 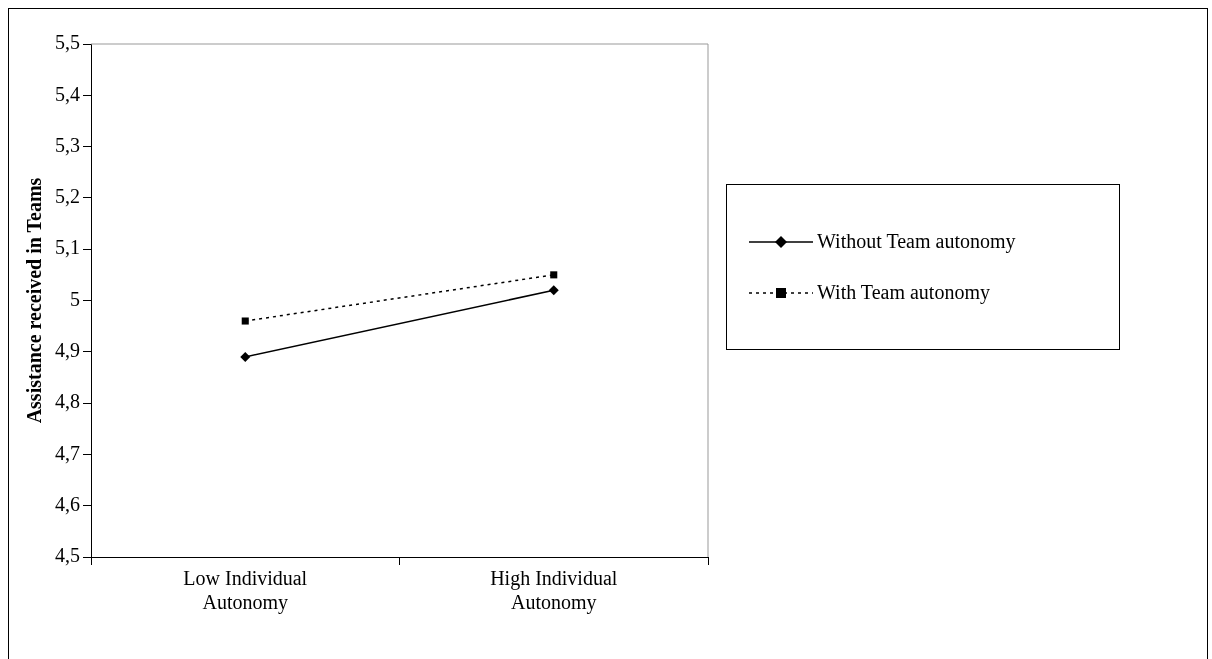 I want to click on y-tick-label: 5, so click(x=75, y=298).